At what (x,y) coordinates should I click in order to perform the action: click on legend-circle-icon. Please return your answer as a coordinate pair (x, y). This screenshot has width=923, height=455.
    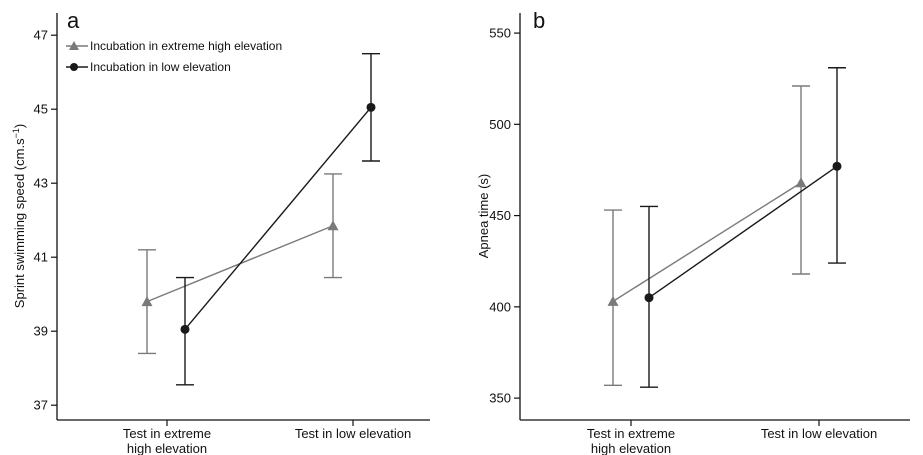
    Looking at the image, I should click on (74, 67).